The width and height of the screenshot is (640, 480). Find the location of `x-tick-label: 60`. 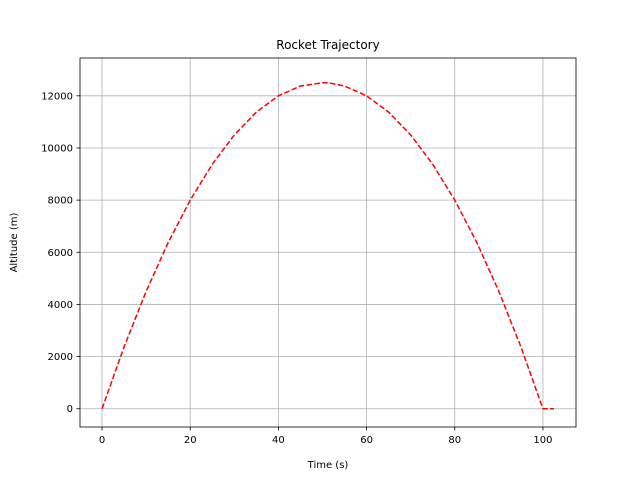

x-tick-label: 60 is located at coordinates (366, 440).